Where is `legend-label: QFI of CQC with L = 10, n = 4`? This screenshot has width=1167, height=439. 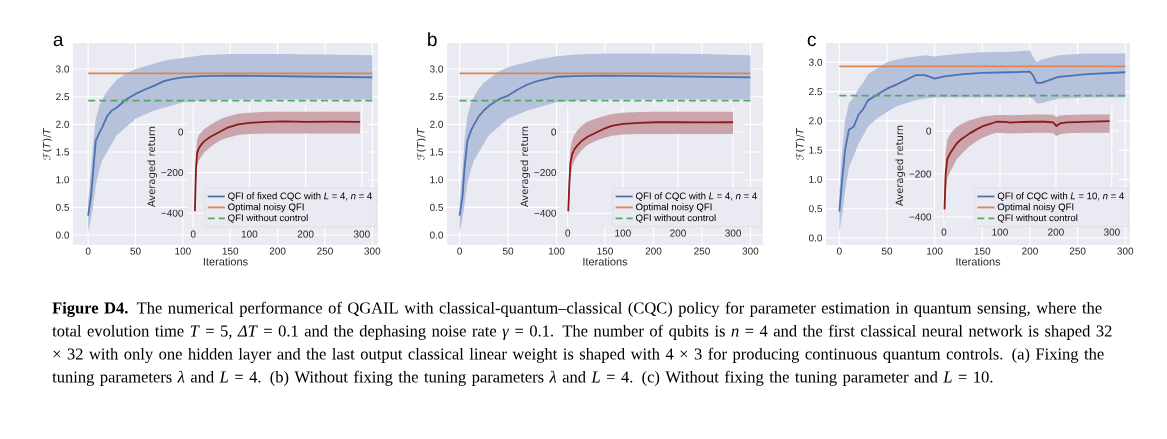 legend-label: QFI of CQC with L = 10, n = 4 is located at coordinates (1060, 197).